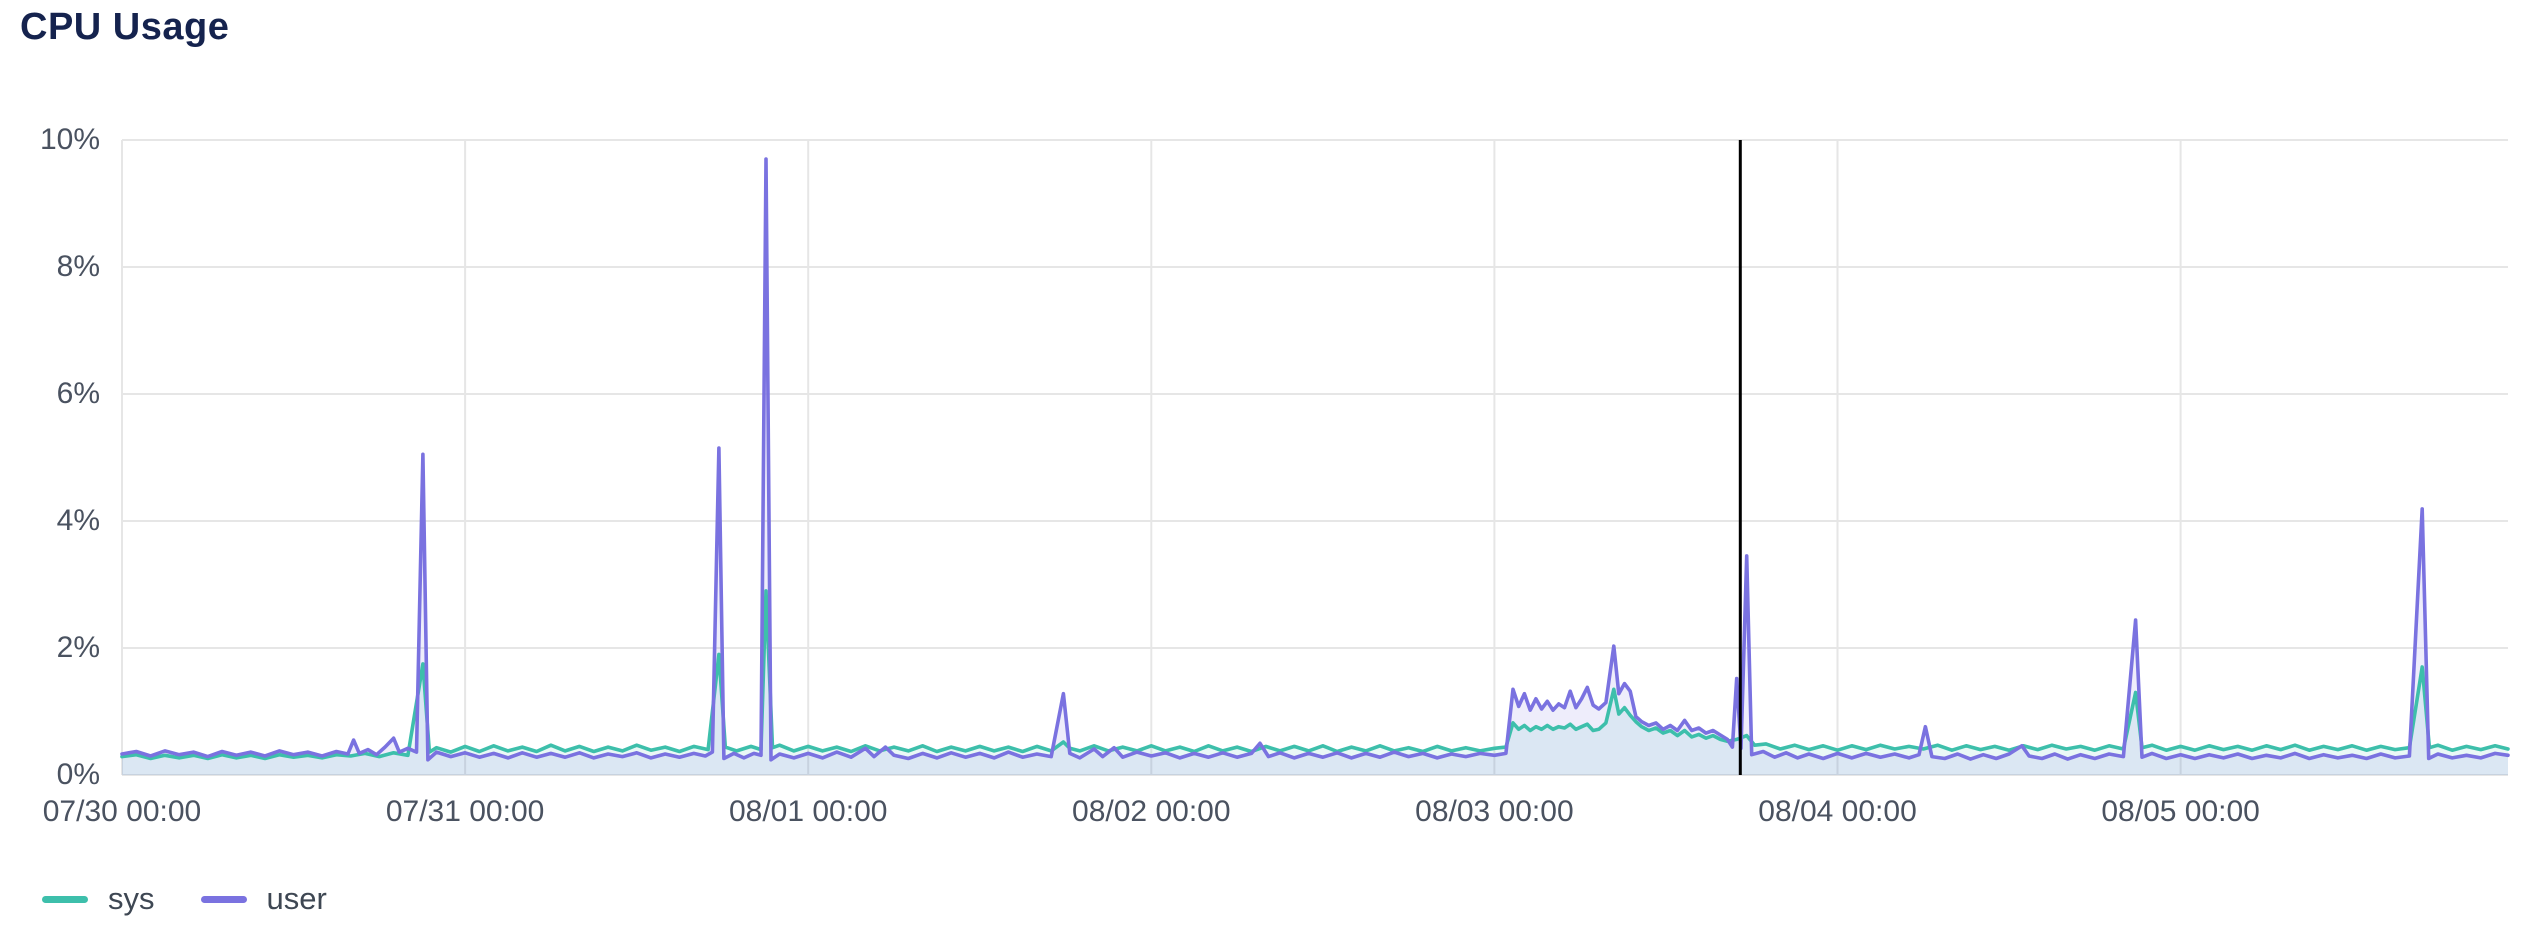 Image resolution: width=2542 pixels, height=949 pixels. I want to click on legend: sys user, so click(184, 899).